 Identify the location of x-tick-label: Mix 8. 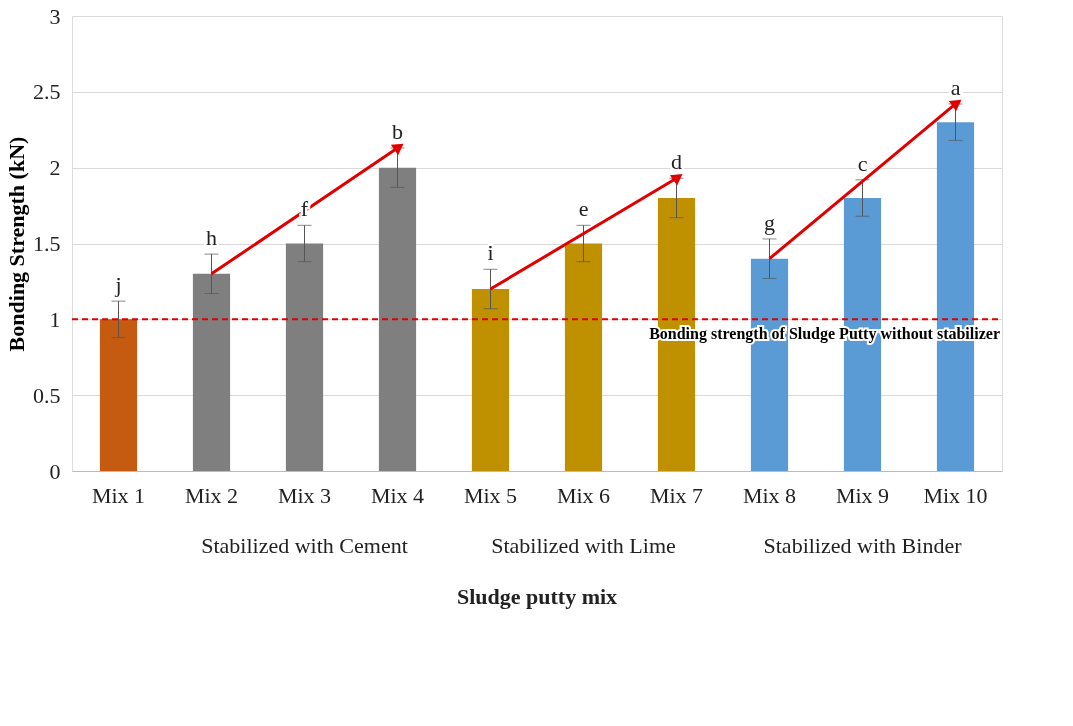
(769, 495).